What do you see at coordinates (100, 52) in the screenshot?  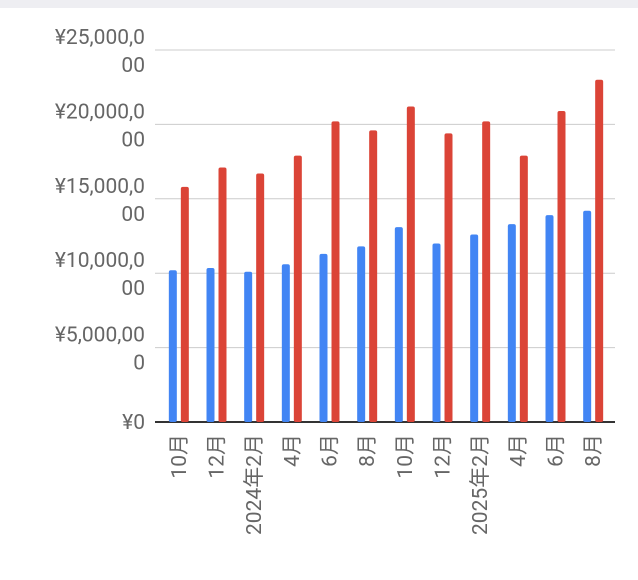 I see `y-tick-label: ¥25,000,0 00` at bounding box center [100, 52].